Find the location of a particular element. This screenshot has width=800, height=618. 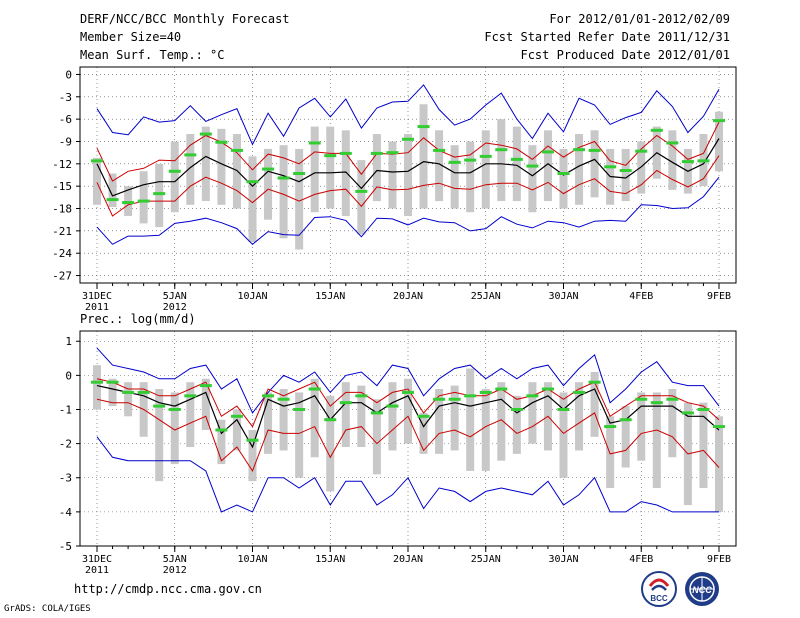

x-tick-label: 25JAN is located at coordinates (486, 559).